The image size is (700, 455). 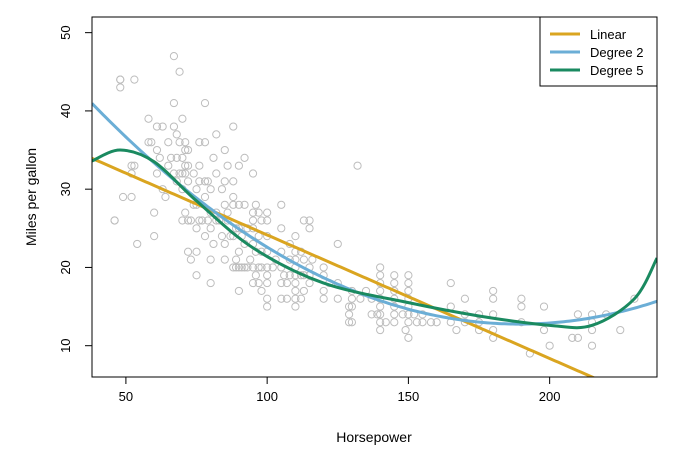 What do you see at coordinates (65, 189) in the screenshot?
I see `y-tick-label: 30` at bounding box center [65, 189].